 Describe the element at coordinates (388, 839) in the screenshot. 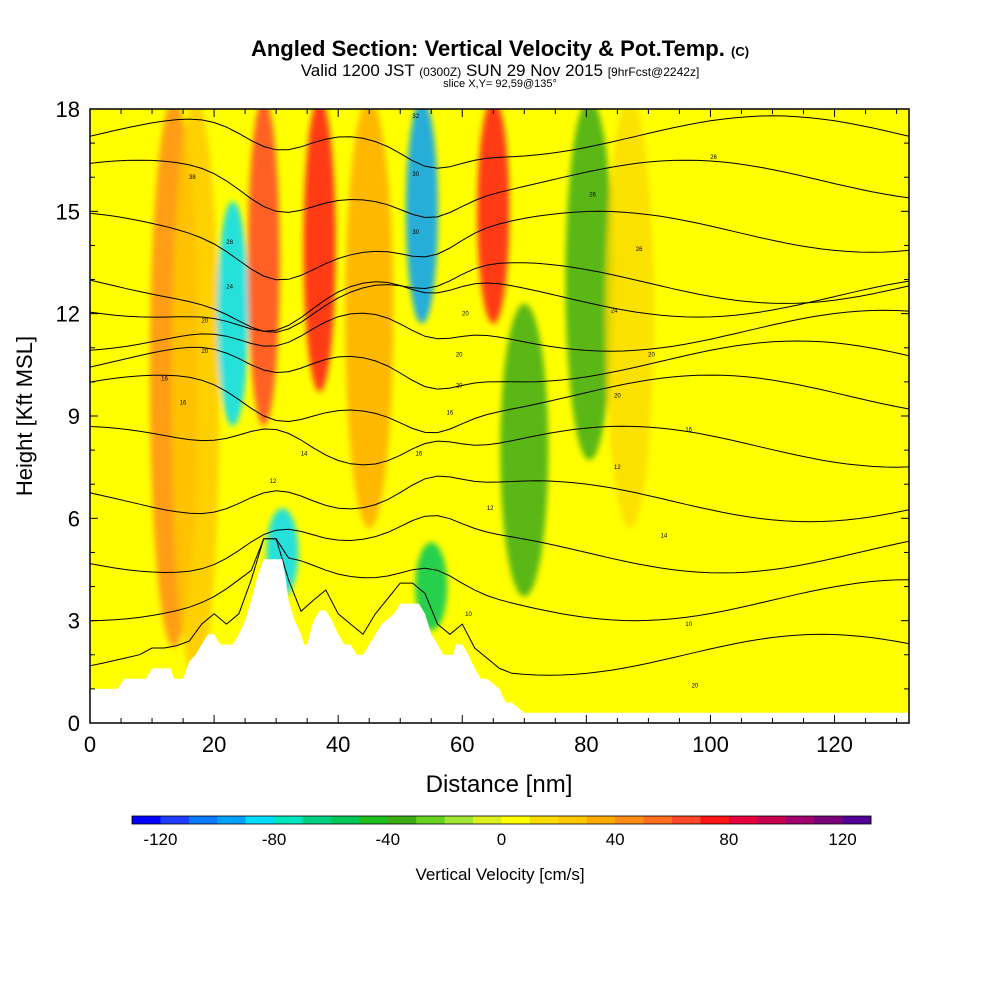

I see `colorbar-tick-label: -40` at that location.